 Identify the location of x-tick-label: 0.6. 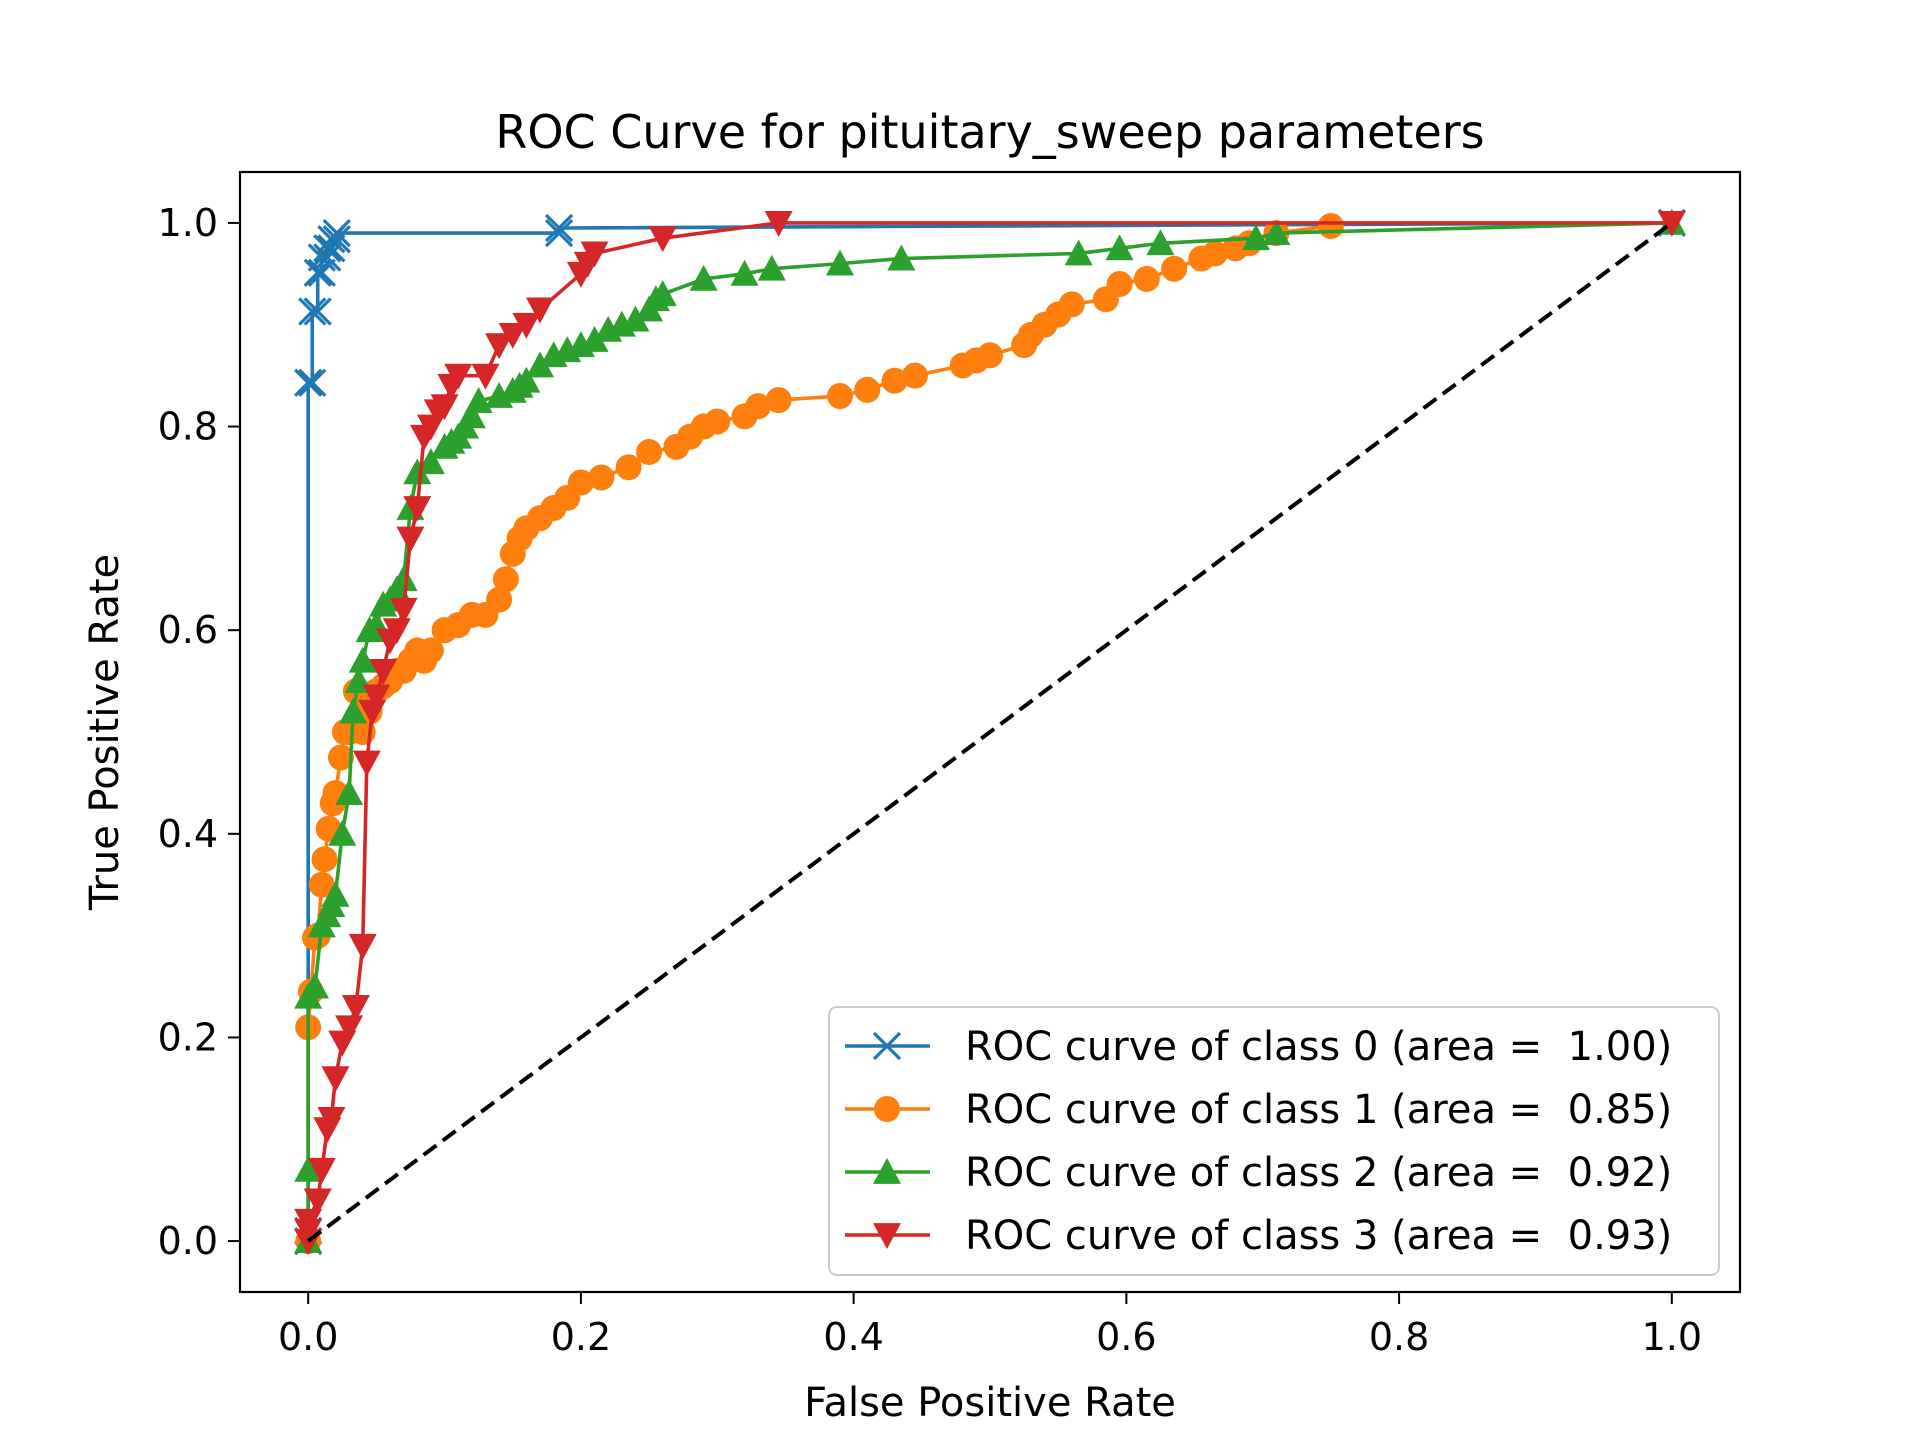
(1126, 1337).